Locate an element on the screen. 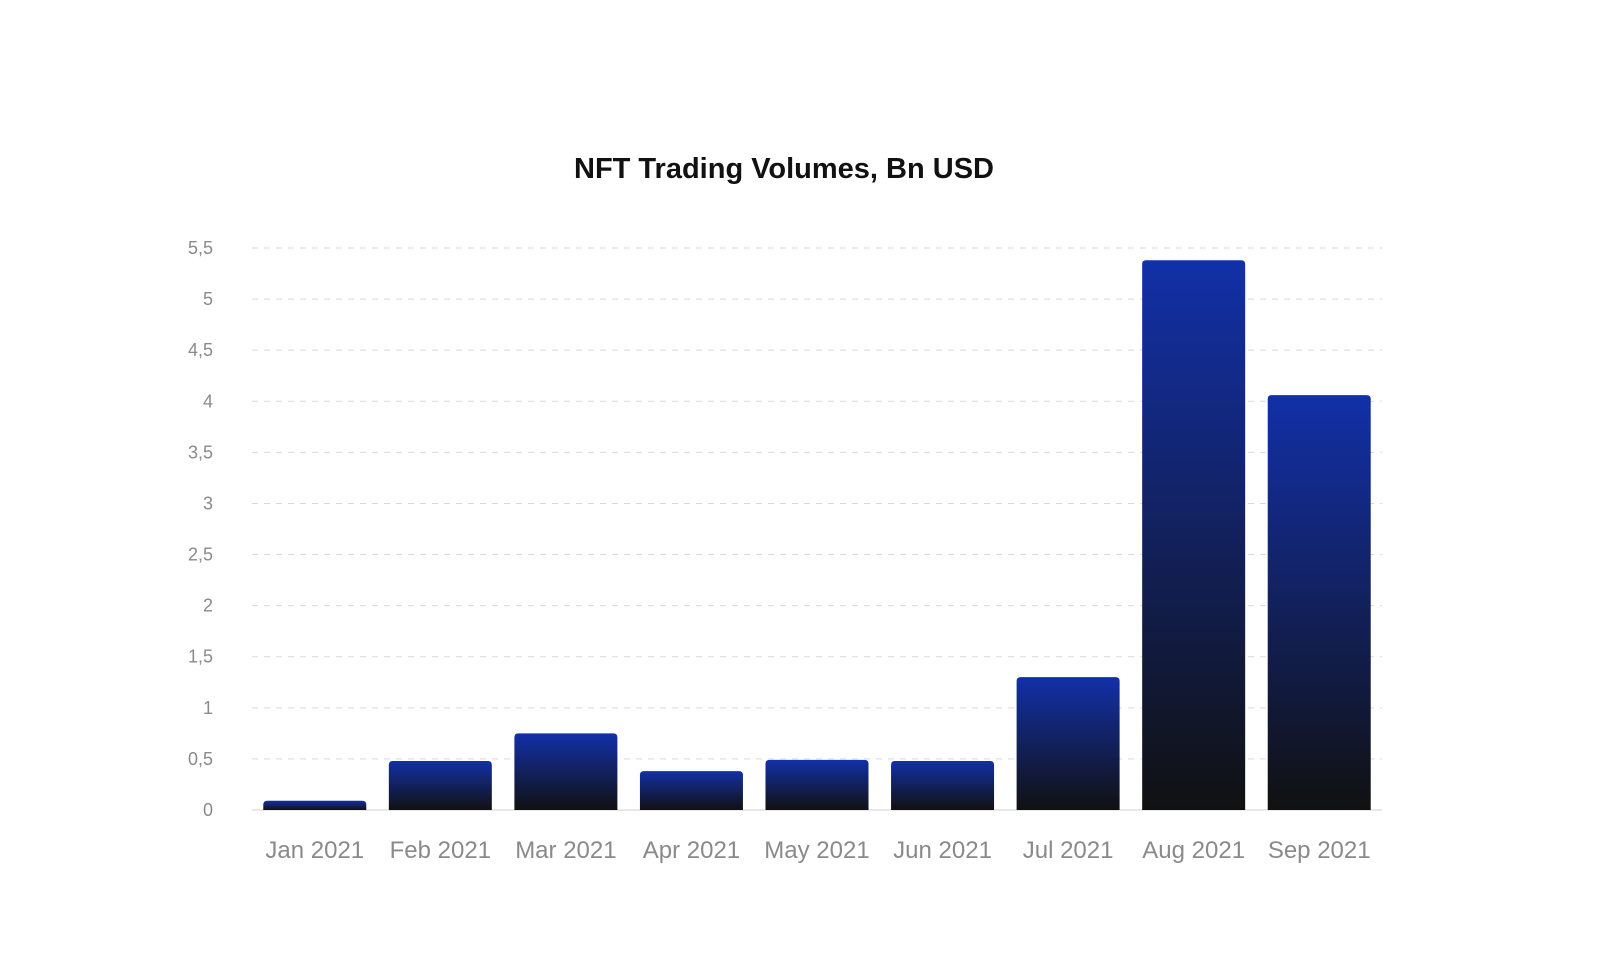 The image size is (1600, 966). x-tick-label: Jan 2021 is located at coordinates (314, 850).